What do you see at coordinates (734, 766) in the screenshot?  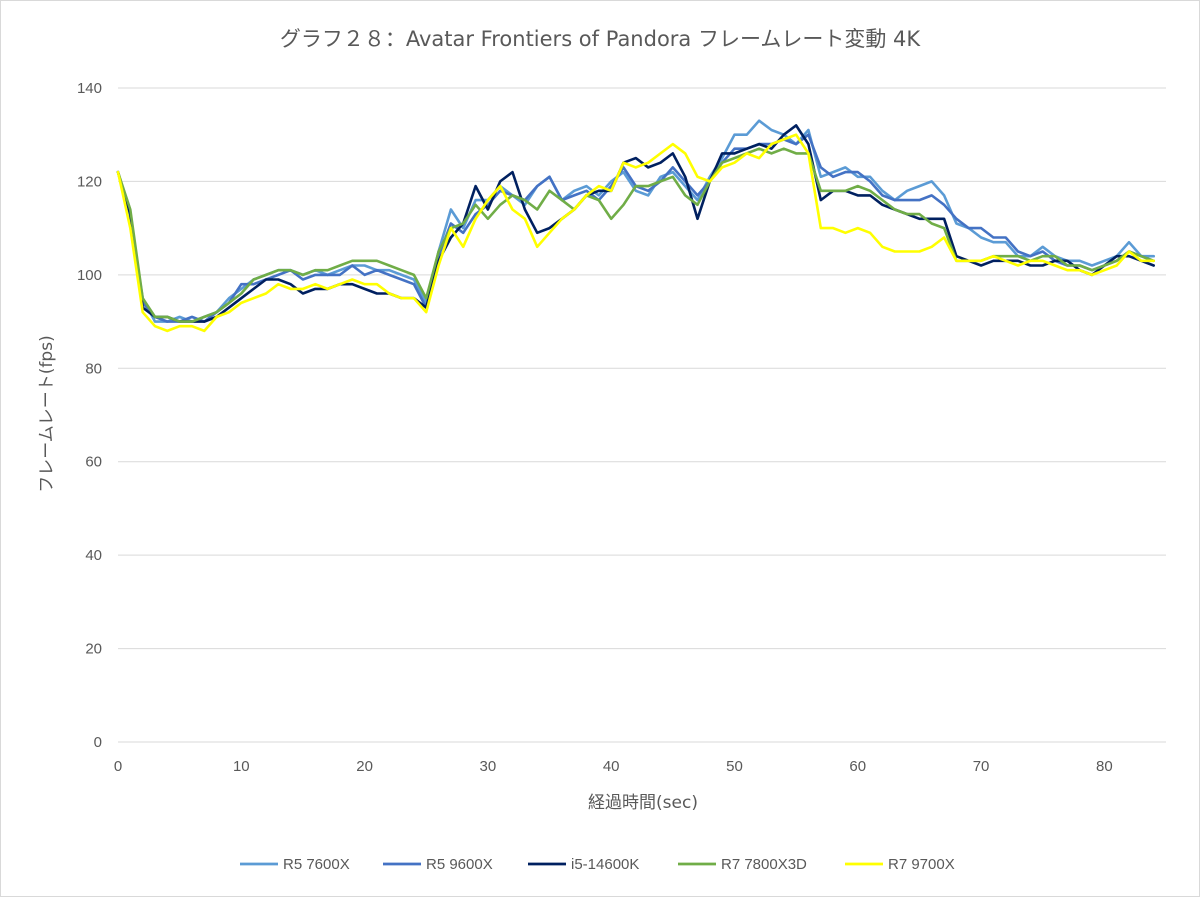 I see `x-tick-label: 50` at bounding box center [734, 766].